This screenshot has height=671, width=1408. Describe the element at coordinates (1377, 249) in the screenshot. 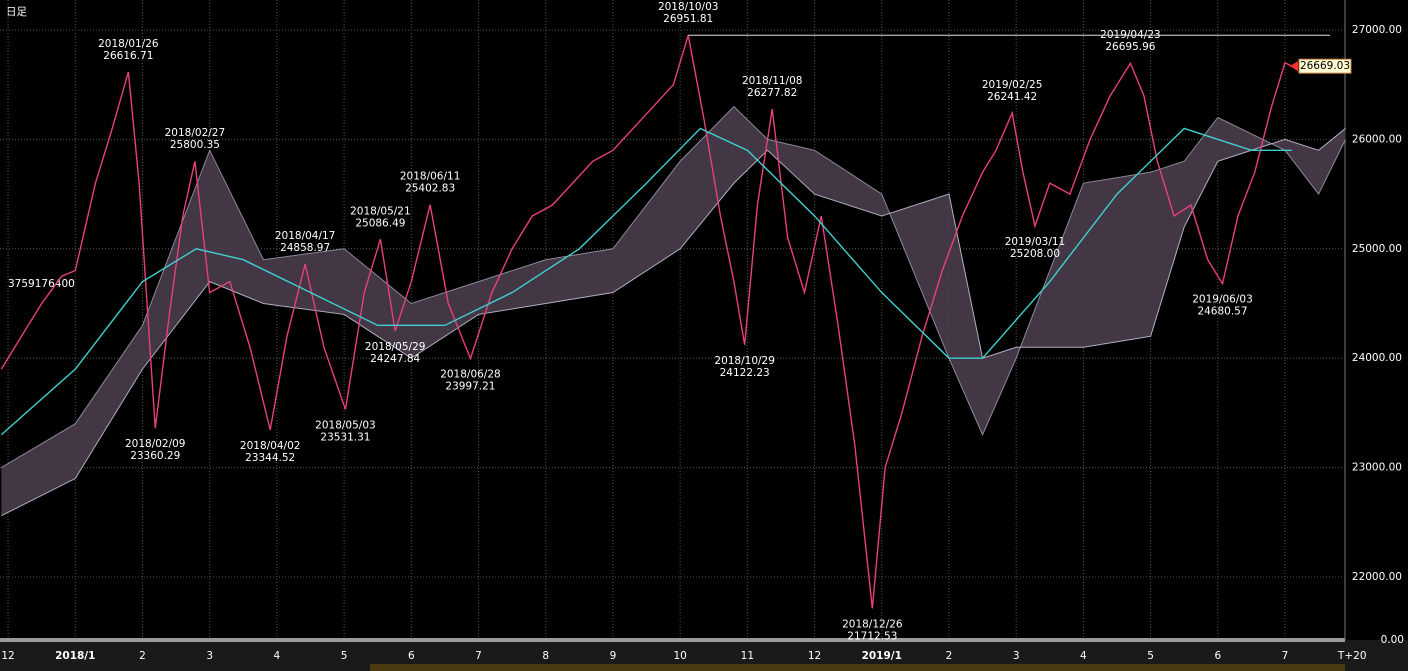

I see `y-tick-label: 25000.00` at that location.